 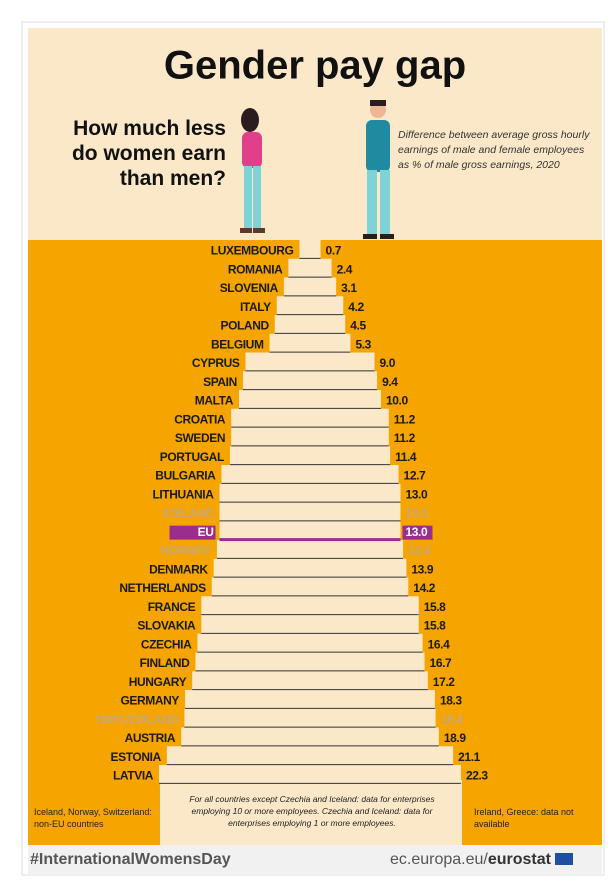 What do you see at coordinates (237, 344) in the screenshot?
I see `category-label: BELGIUM` at bounding box center [237, 344].